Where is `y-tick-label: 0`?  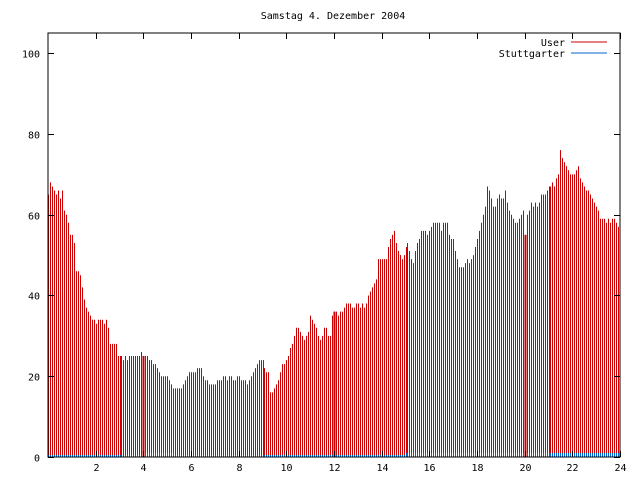
y-tick-label: 0 is located at coordinates (37, 459).